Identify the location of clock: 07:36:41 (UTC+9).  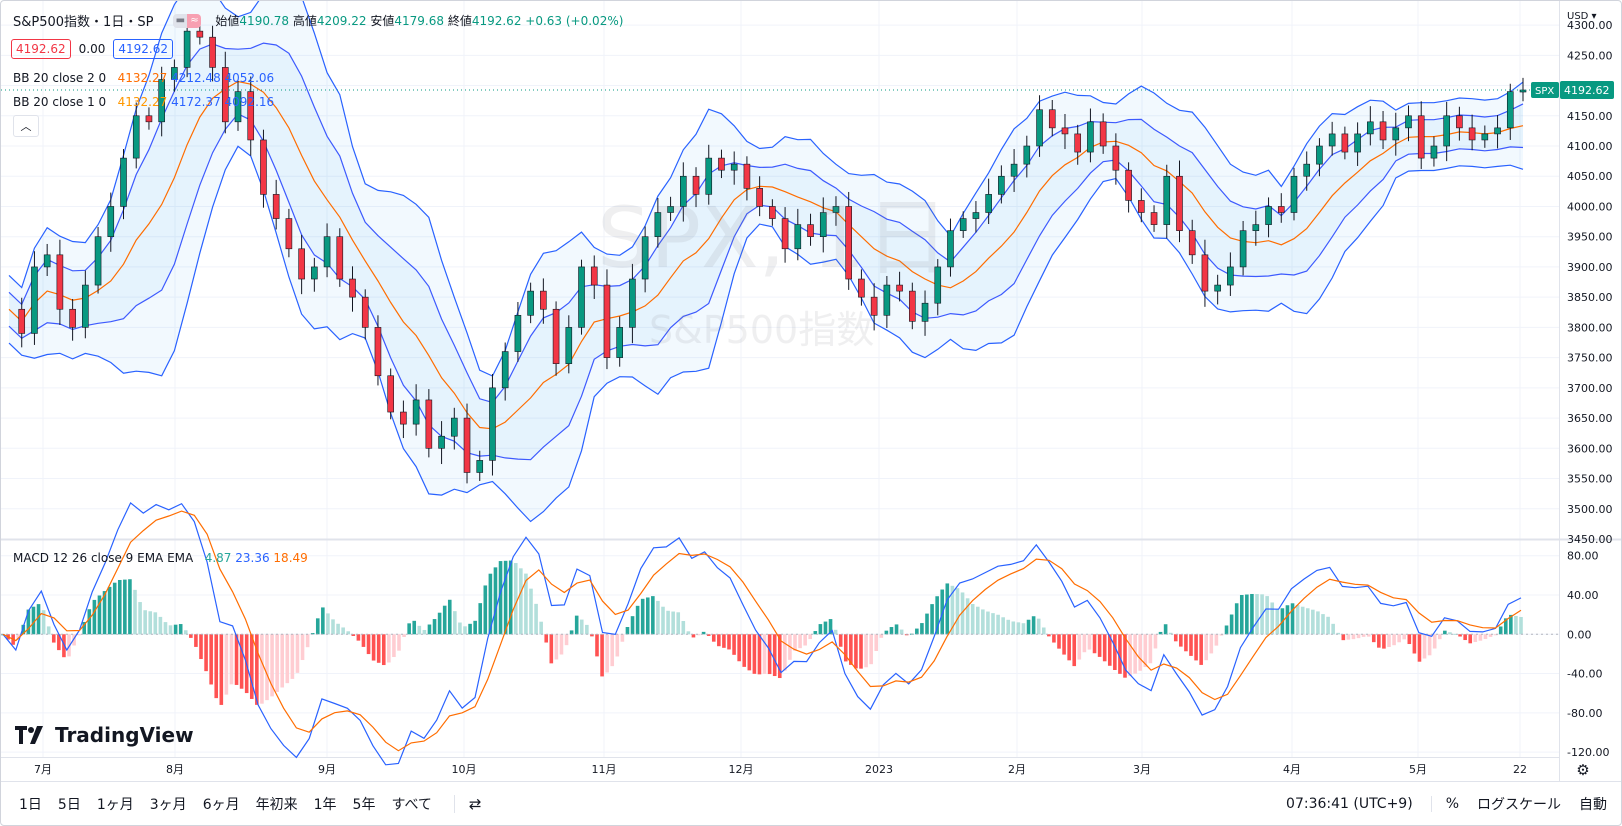
(1349, 804).